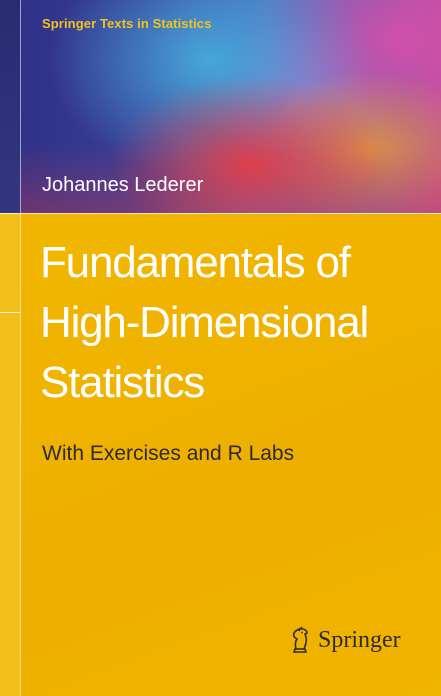 The width and height of the screenshot is (441, 696). I want to click on springer-horse-icon, so click(300, 639).